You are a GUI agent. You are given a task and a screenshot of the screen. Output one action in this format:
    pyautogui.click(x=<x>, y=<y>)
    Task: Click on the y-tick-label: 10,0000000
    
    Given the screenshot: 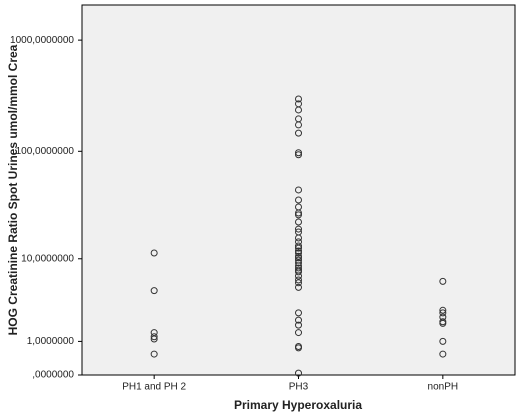 What is the action you would take?
    pyautogui.click(x=47, y=258)
    